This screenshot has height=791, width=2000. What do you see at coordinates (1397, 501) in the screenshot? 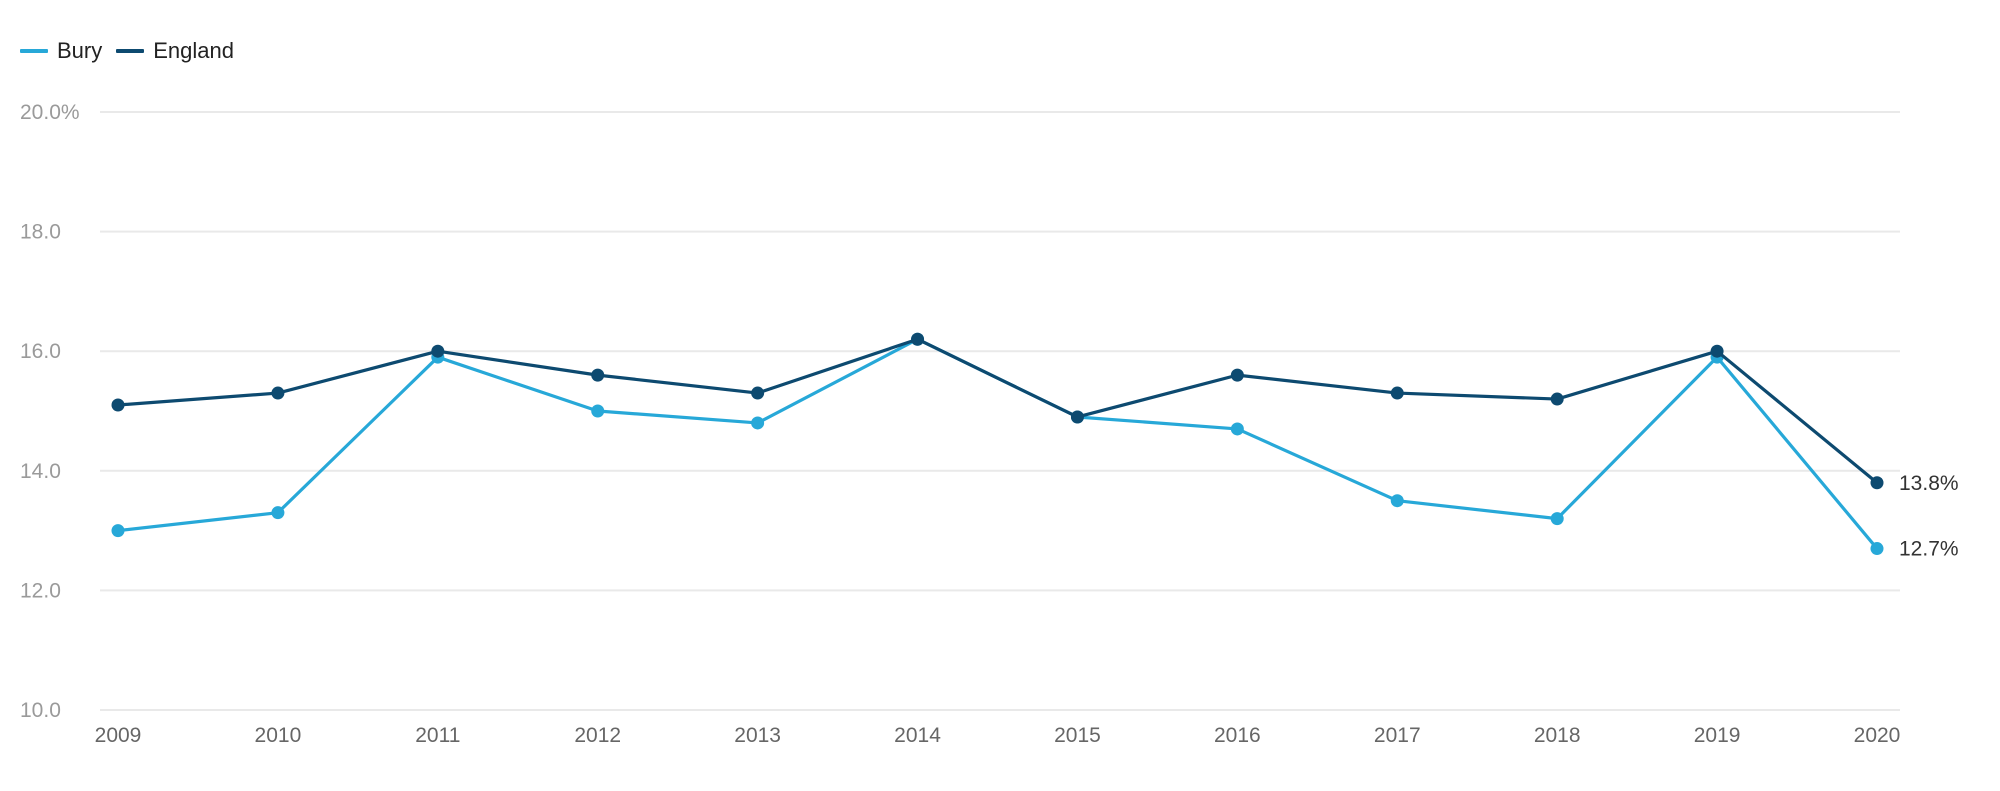
I see `data-point-bury-2017` at bounding box center [1397, 501].